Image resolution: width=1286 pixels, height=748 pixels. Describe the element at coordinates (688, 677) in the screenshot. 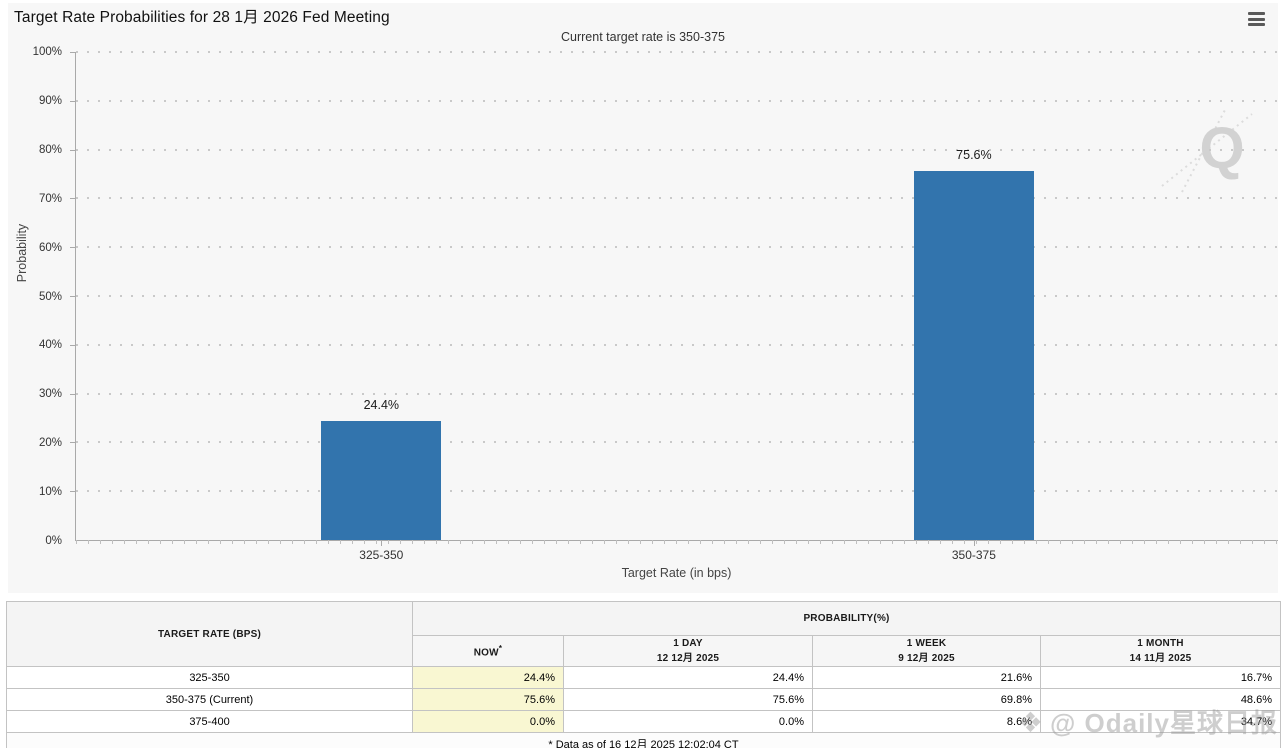

I see `day-value: 24.4%` at that location.